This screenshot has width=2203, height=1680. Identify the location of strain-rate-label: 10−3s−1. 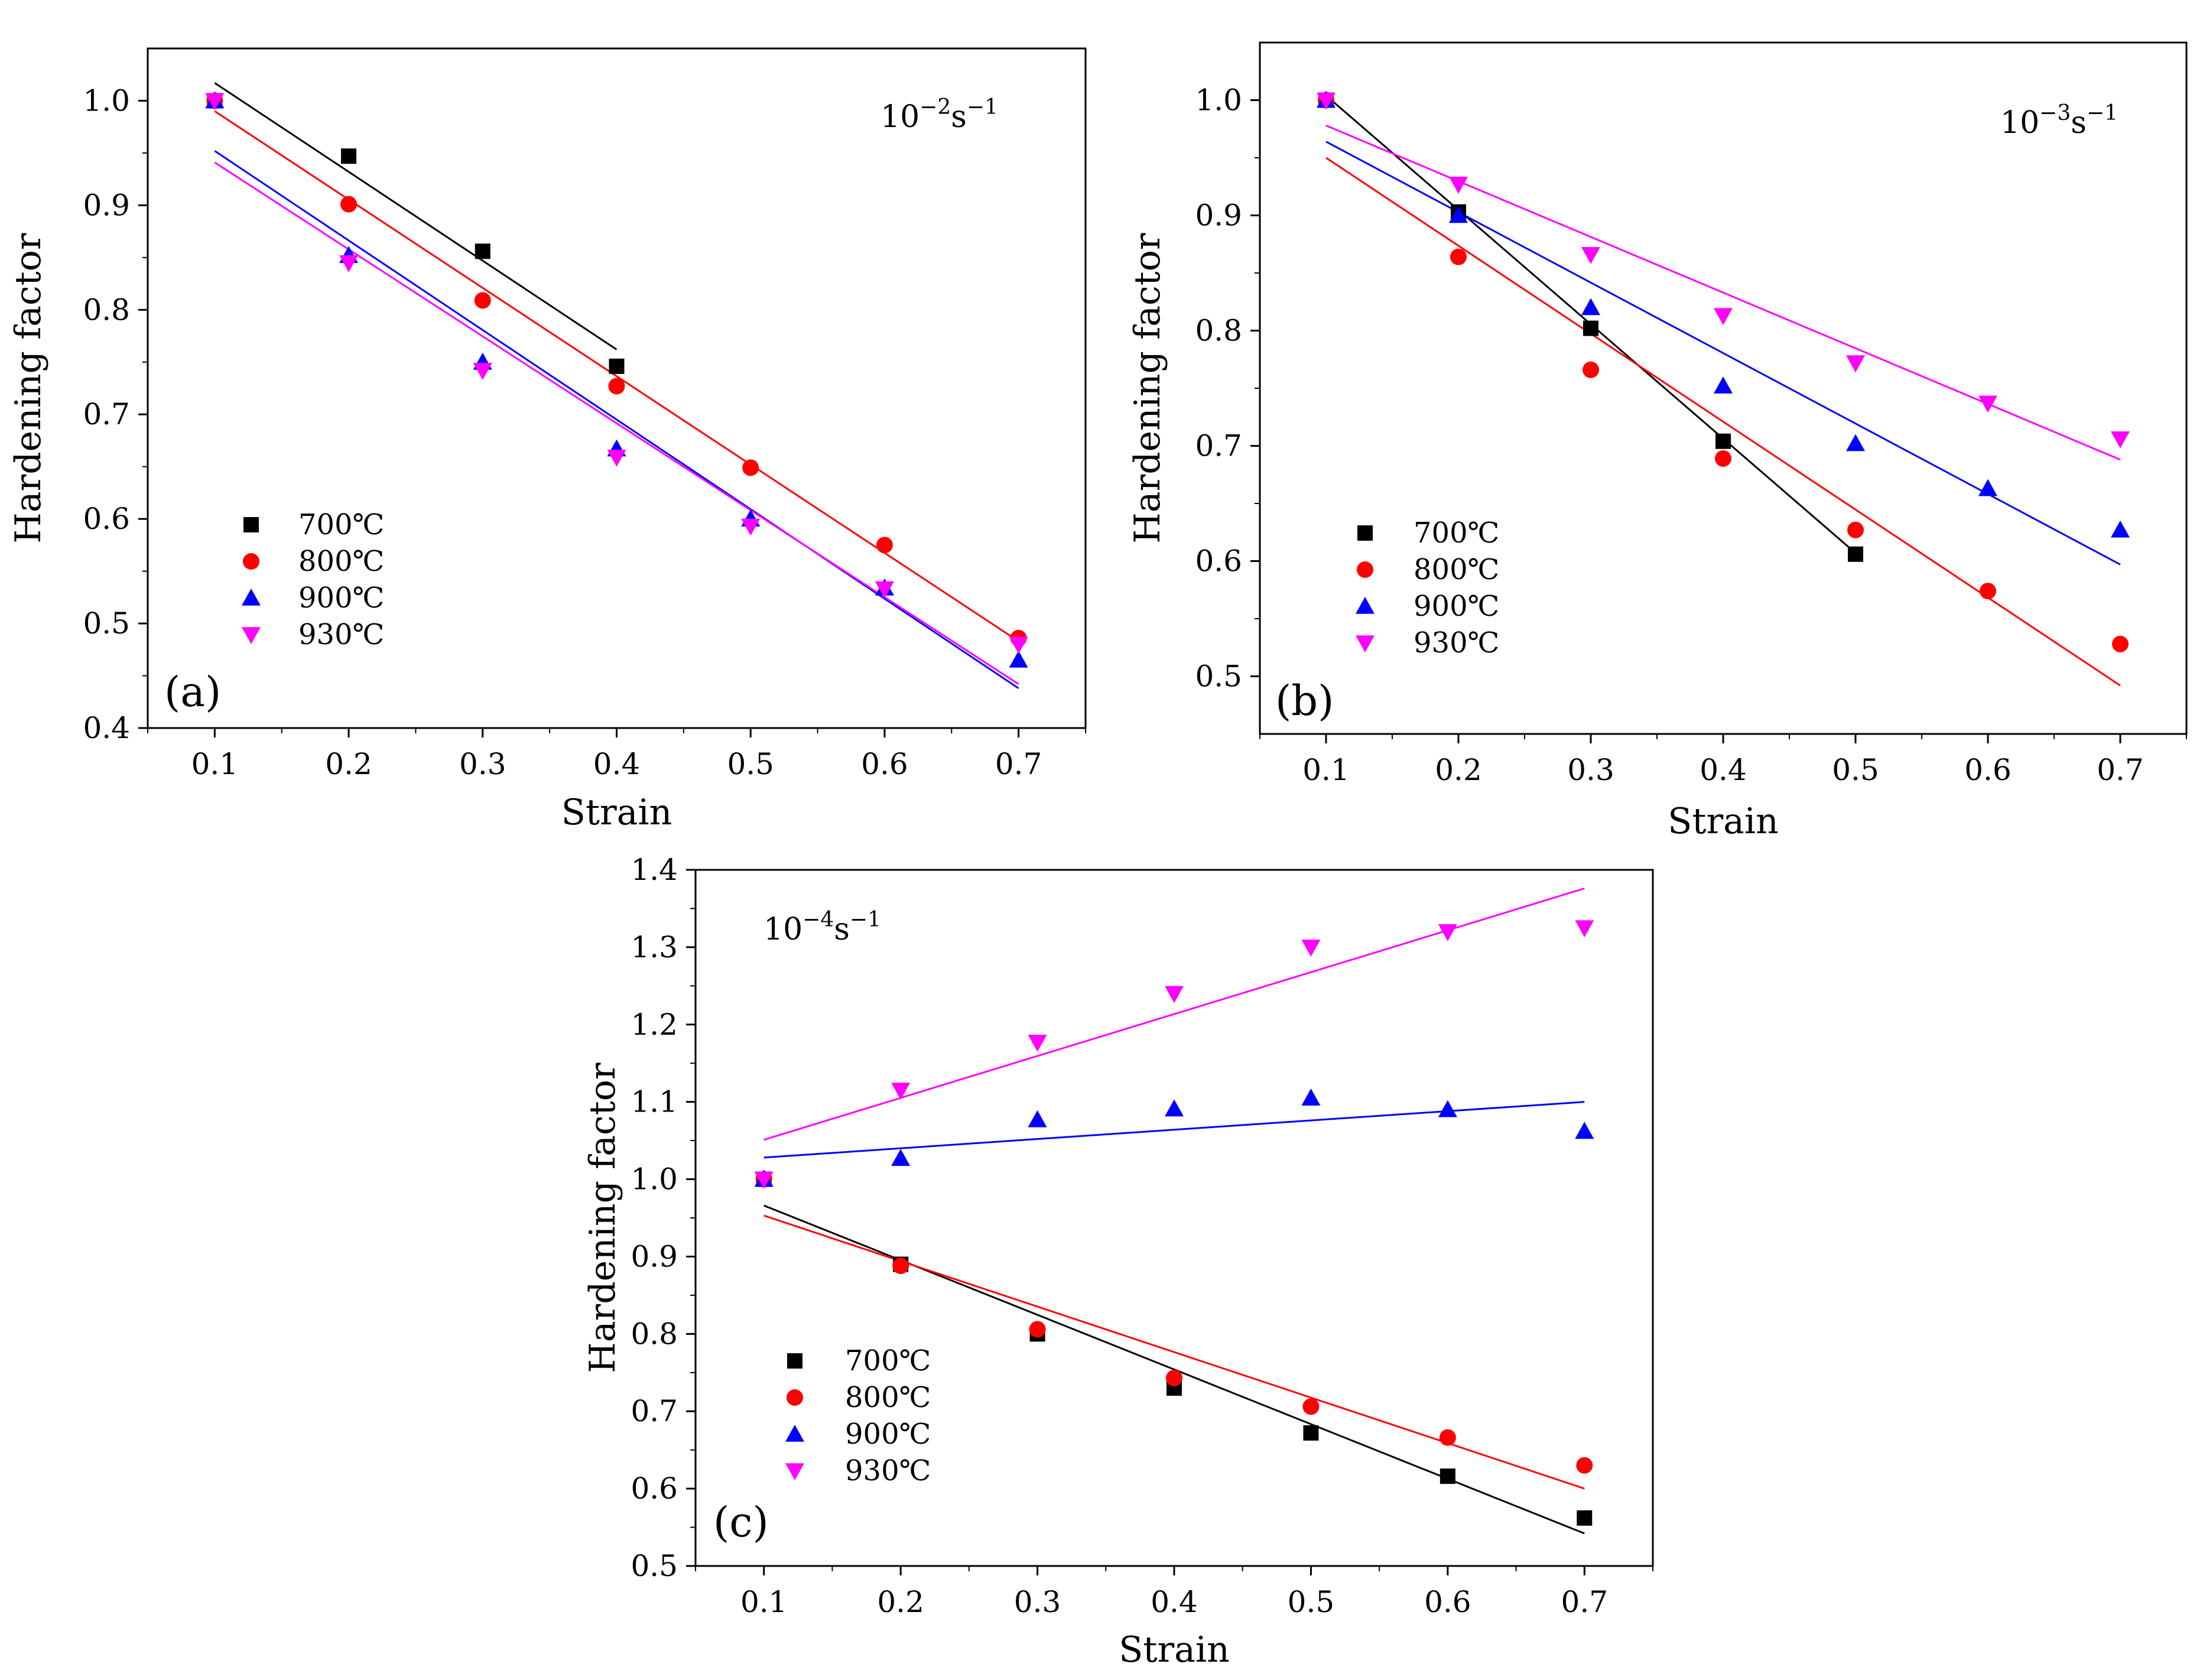
(2059, 121).